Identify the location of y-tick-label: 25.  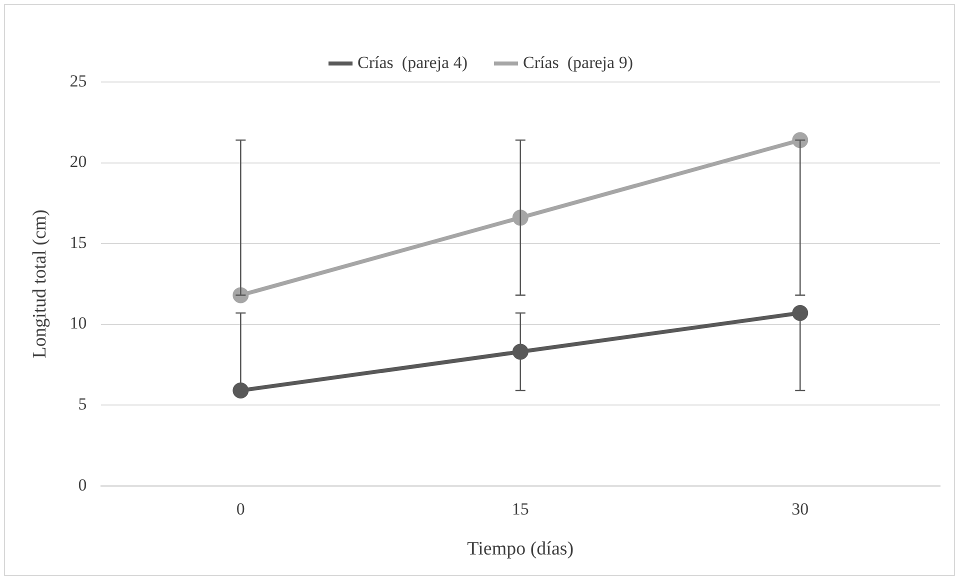
(78, 80).